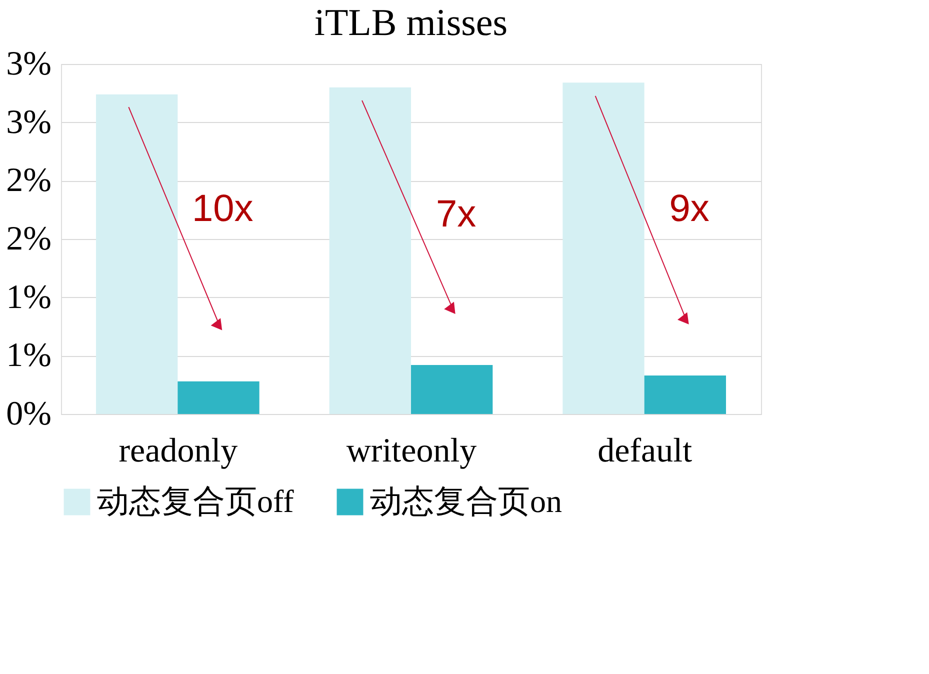  What do you see at coordinates (411, 23) in the screenshot?
I see `chart-title: iTLB misses` at bounding box center [411, 23].